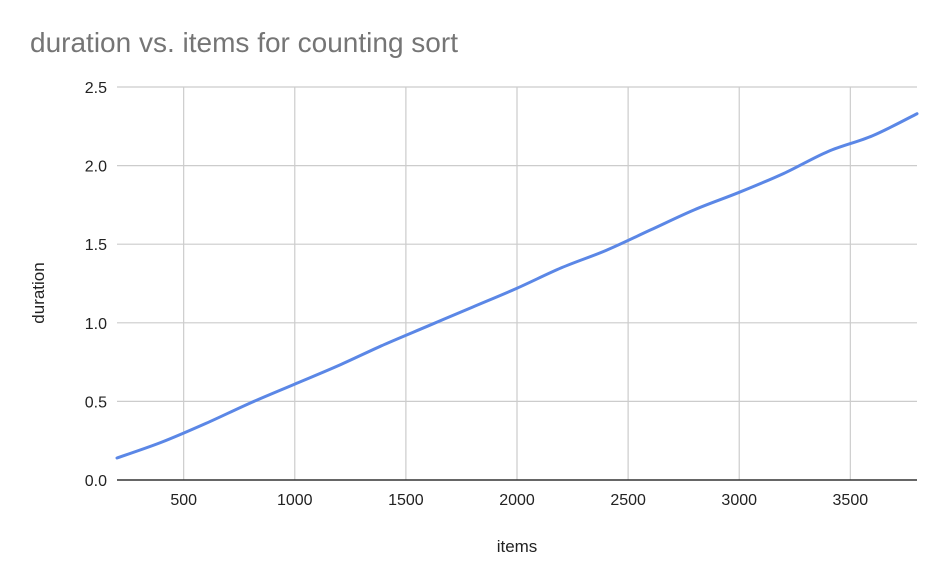  What do you see at coordinates (851, 500) in the screenshot?
I see `x-tick-label: 3500` at bounding box center [851, 500].